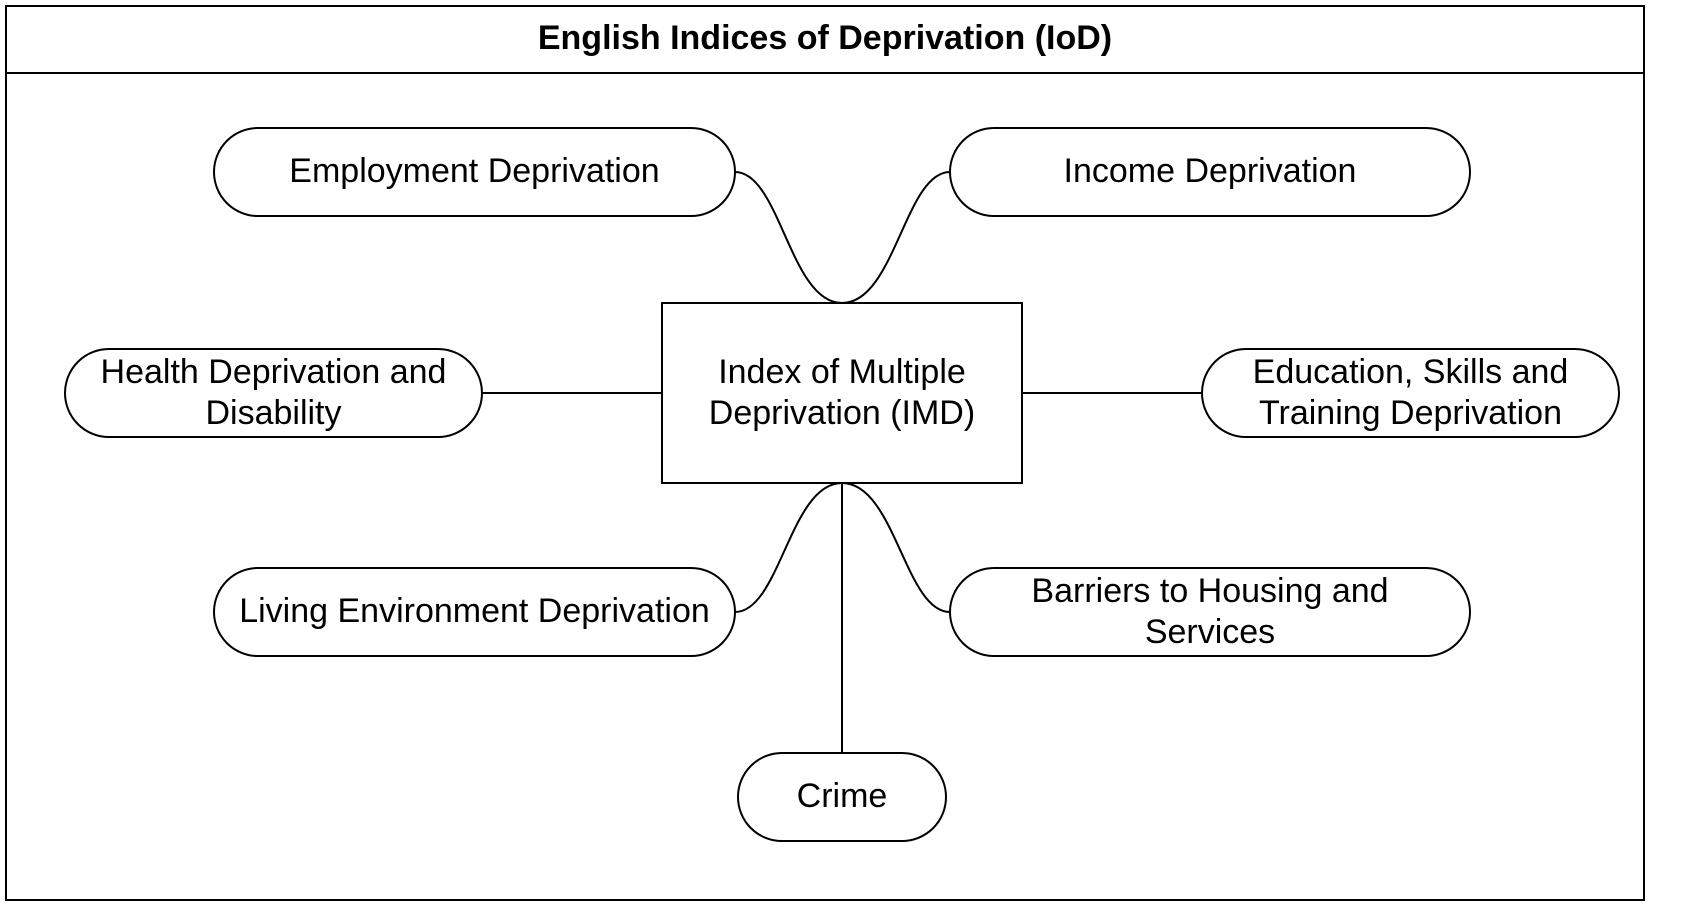 This screenshot has height=908, width=1682. Describe the element at coordinates (825, 39) in the screenshot. I see `diagram-title: English Indices of Deprivation (IoD)` at that location.